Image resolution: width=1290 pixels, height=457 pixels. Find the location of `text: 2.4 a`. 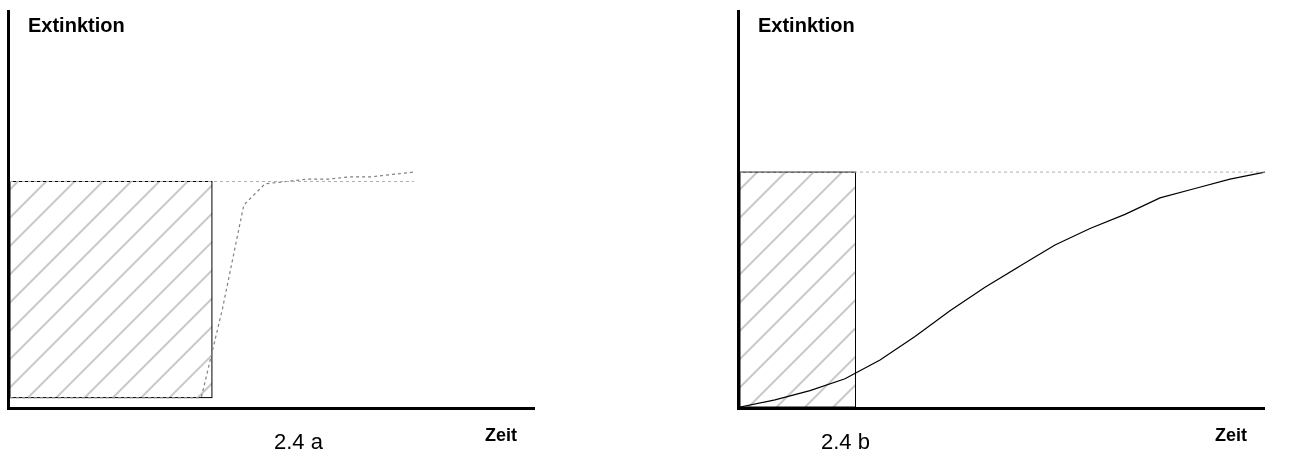

text: 2.4 a is located at coordinates (299, 441).